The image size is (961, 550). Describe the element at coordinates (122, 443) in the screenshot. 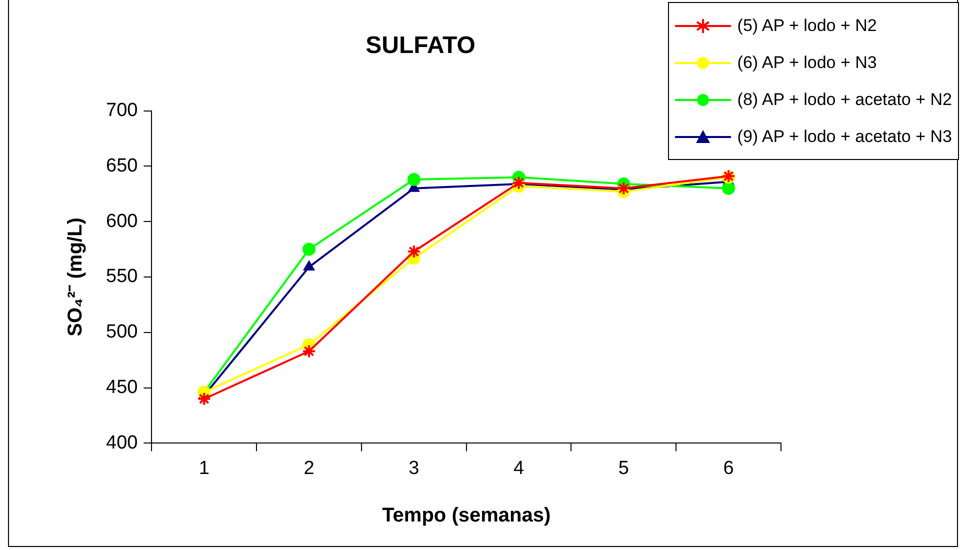

I see `y-tick-label: 400` at that location.